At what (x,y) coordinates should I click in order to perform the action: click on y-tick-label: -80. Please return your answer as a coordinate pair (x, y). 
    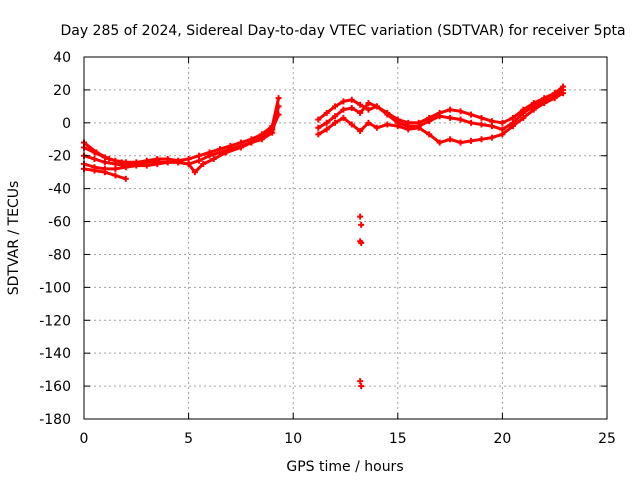
    Looking at the image, I should click on (59, 255).